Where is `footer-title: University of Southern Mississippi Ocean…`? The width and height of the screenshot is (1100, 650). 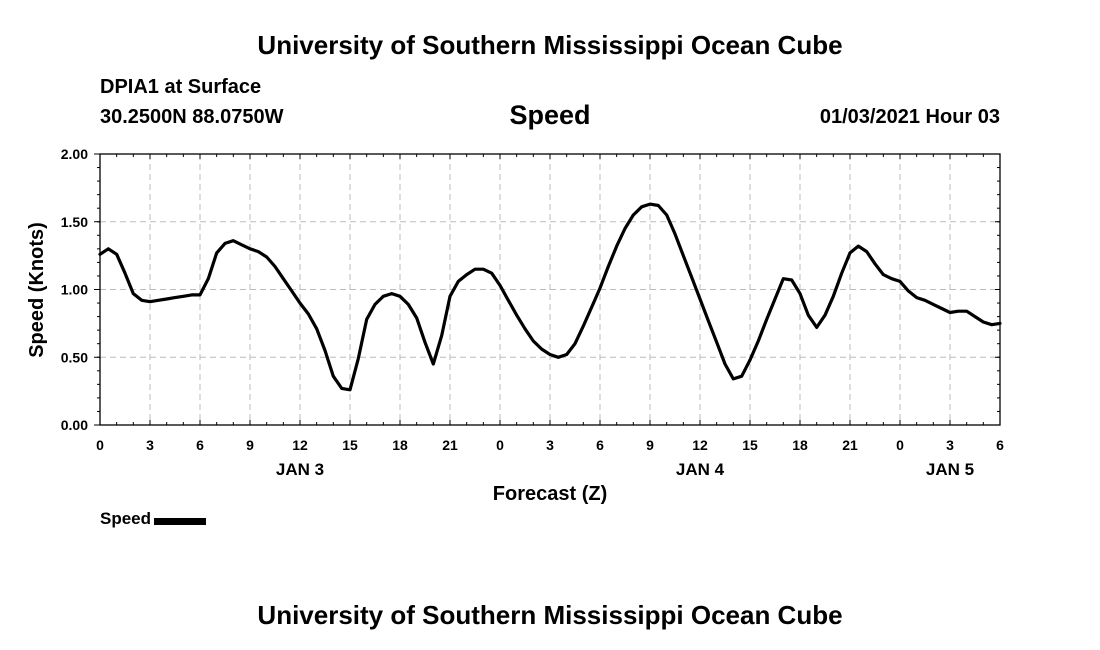 footer-title: University of Southern Mississippi Ocean… is located at coordinates (550, 615).